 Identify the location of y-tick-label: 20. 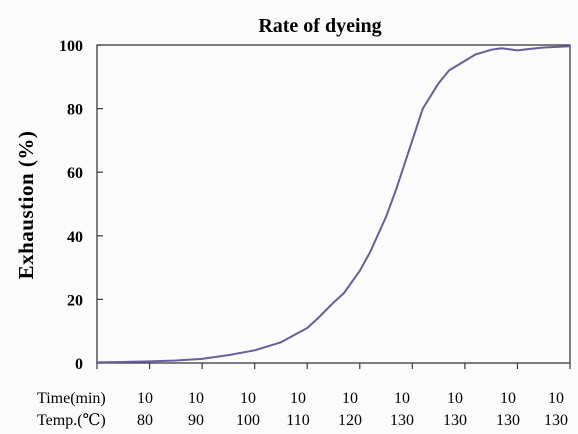
(75, 300).